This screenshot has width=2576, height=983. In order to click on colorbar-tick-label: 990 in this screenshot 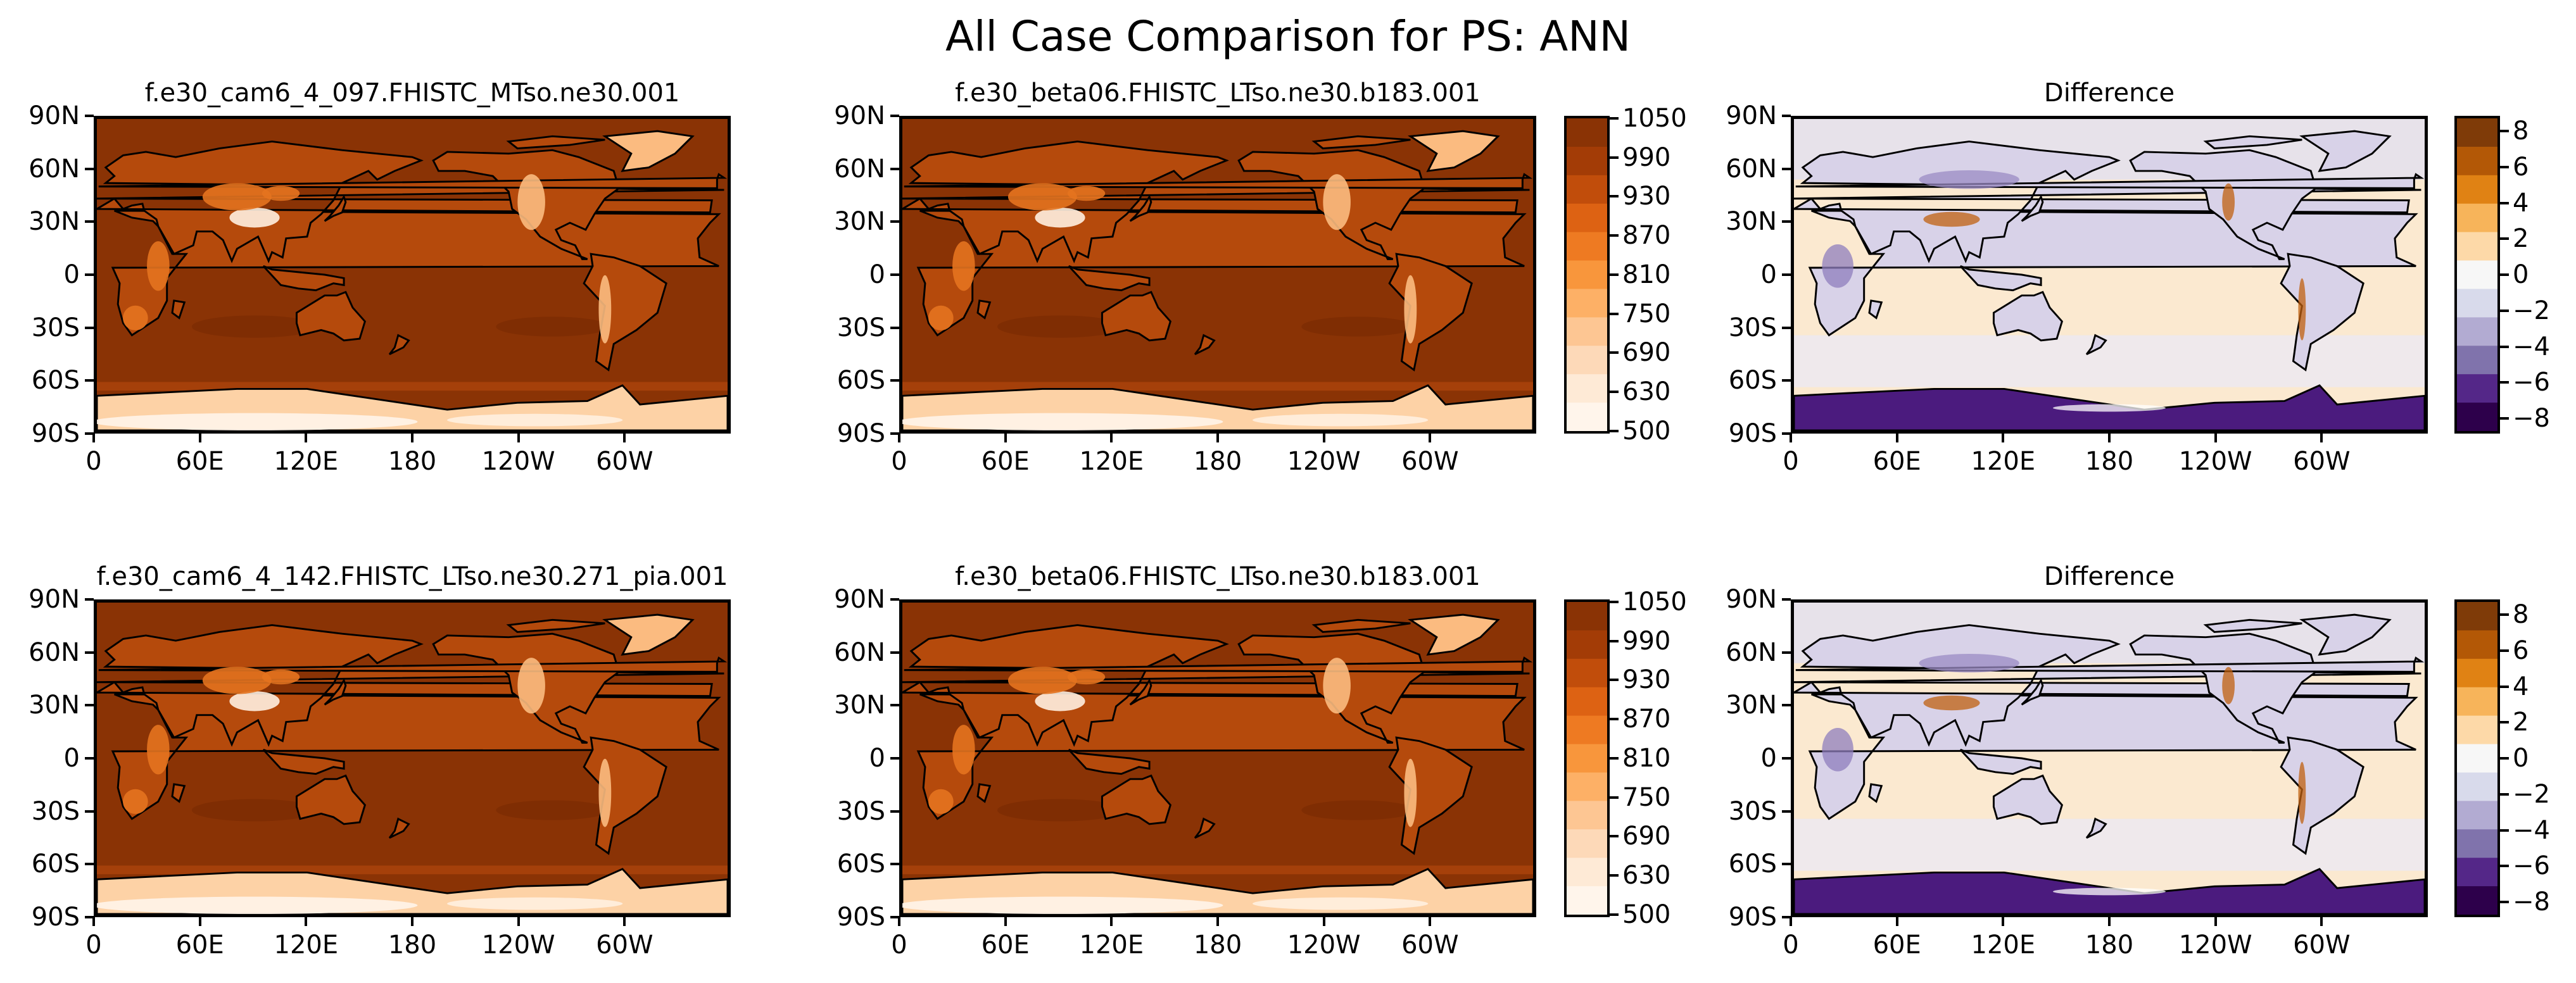, I will do `click(1646, 641)`.